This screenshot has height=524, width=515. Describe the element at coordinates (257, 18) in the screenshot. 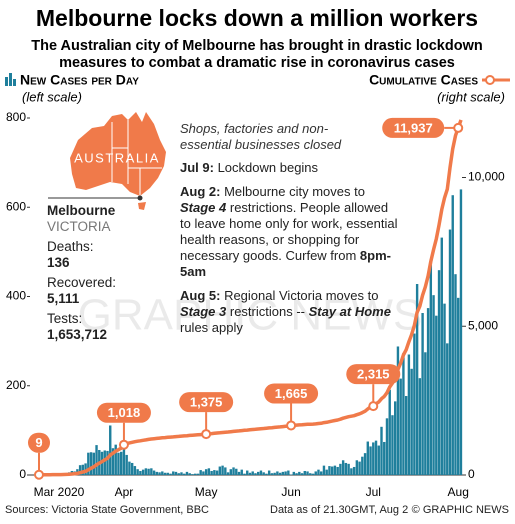

I see `chart-title: Melbourne locks down a million workers` at that location.